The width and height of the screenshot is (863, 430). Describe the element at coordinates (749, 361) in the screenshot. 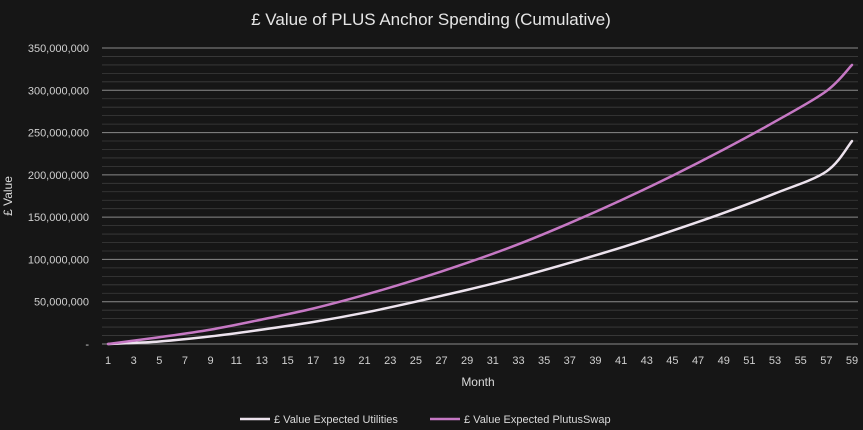

I see `x-tick-label: 51` at that location.